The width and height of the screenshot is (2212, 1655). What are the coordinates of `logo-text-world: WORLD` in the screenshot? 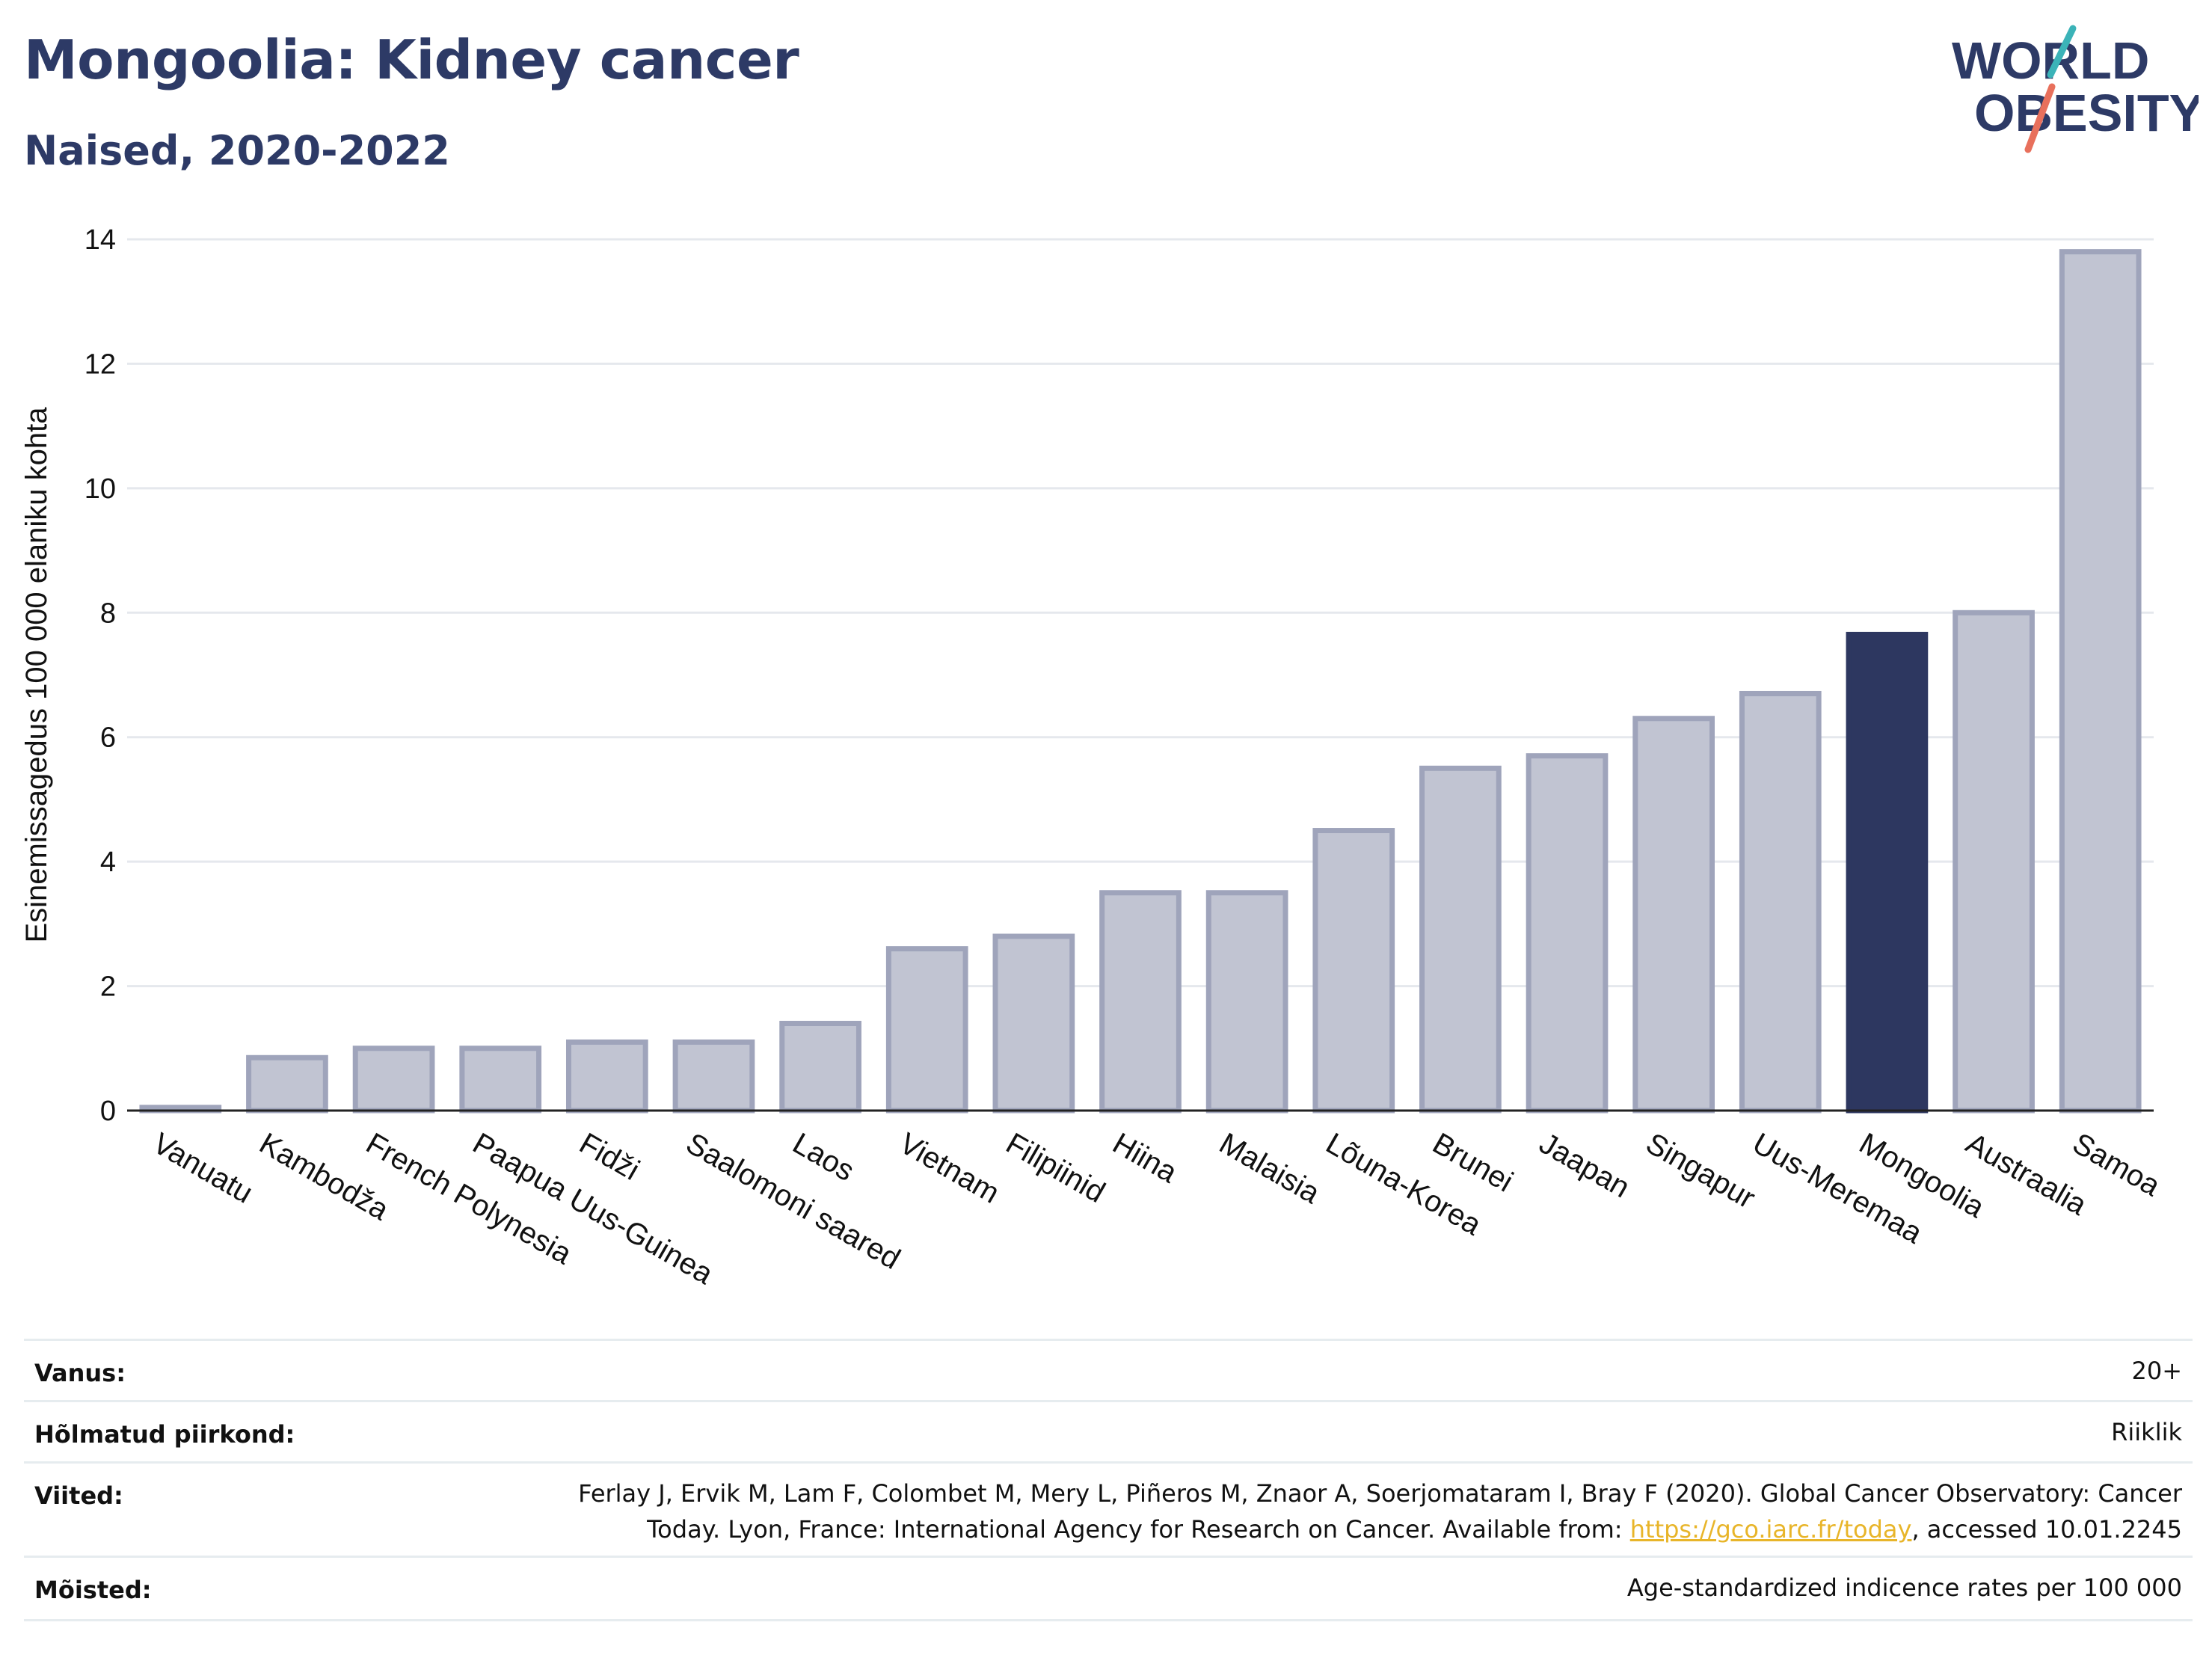 It's located at (2050, 60).